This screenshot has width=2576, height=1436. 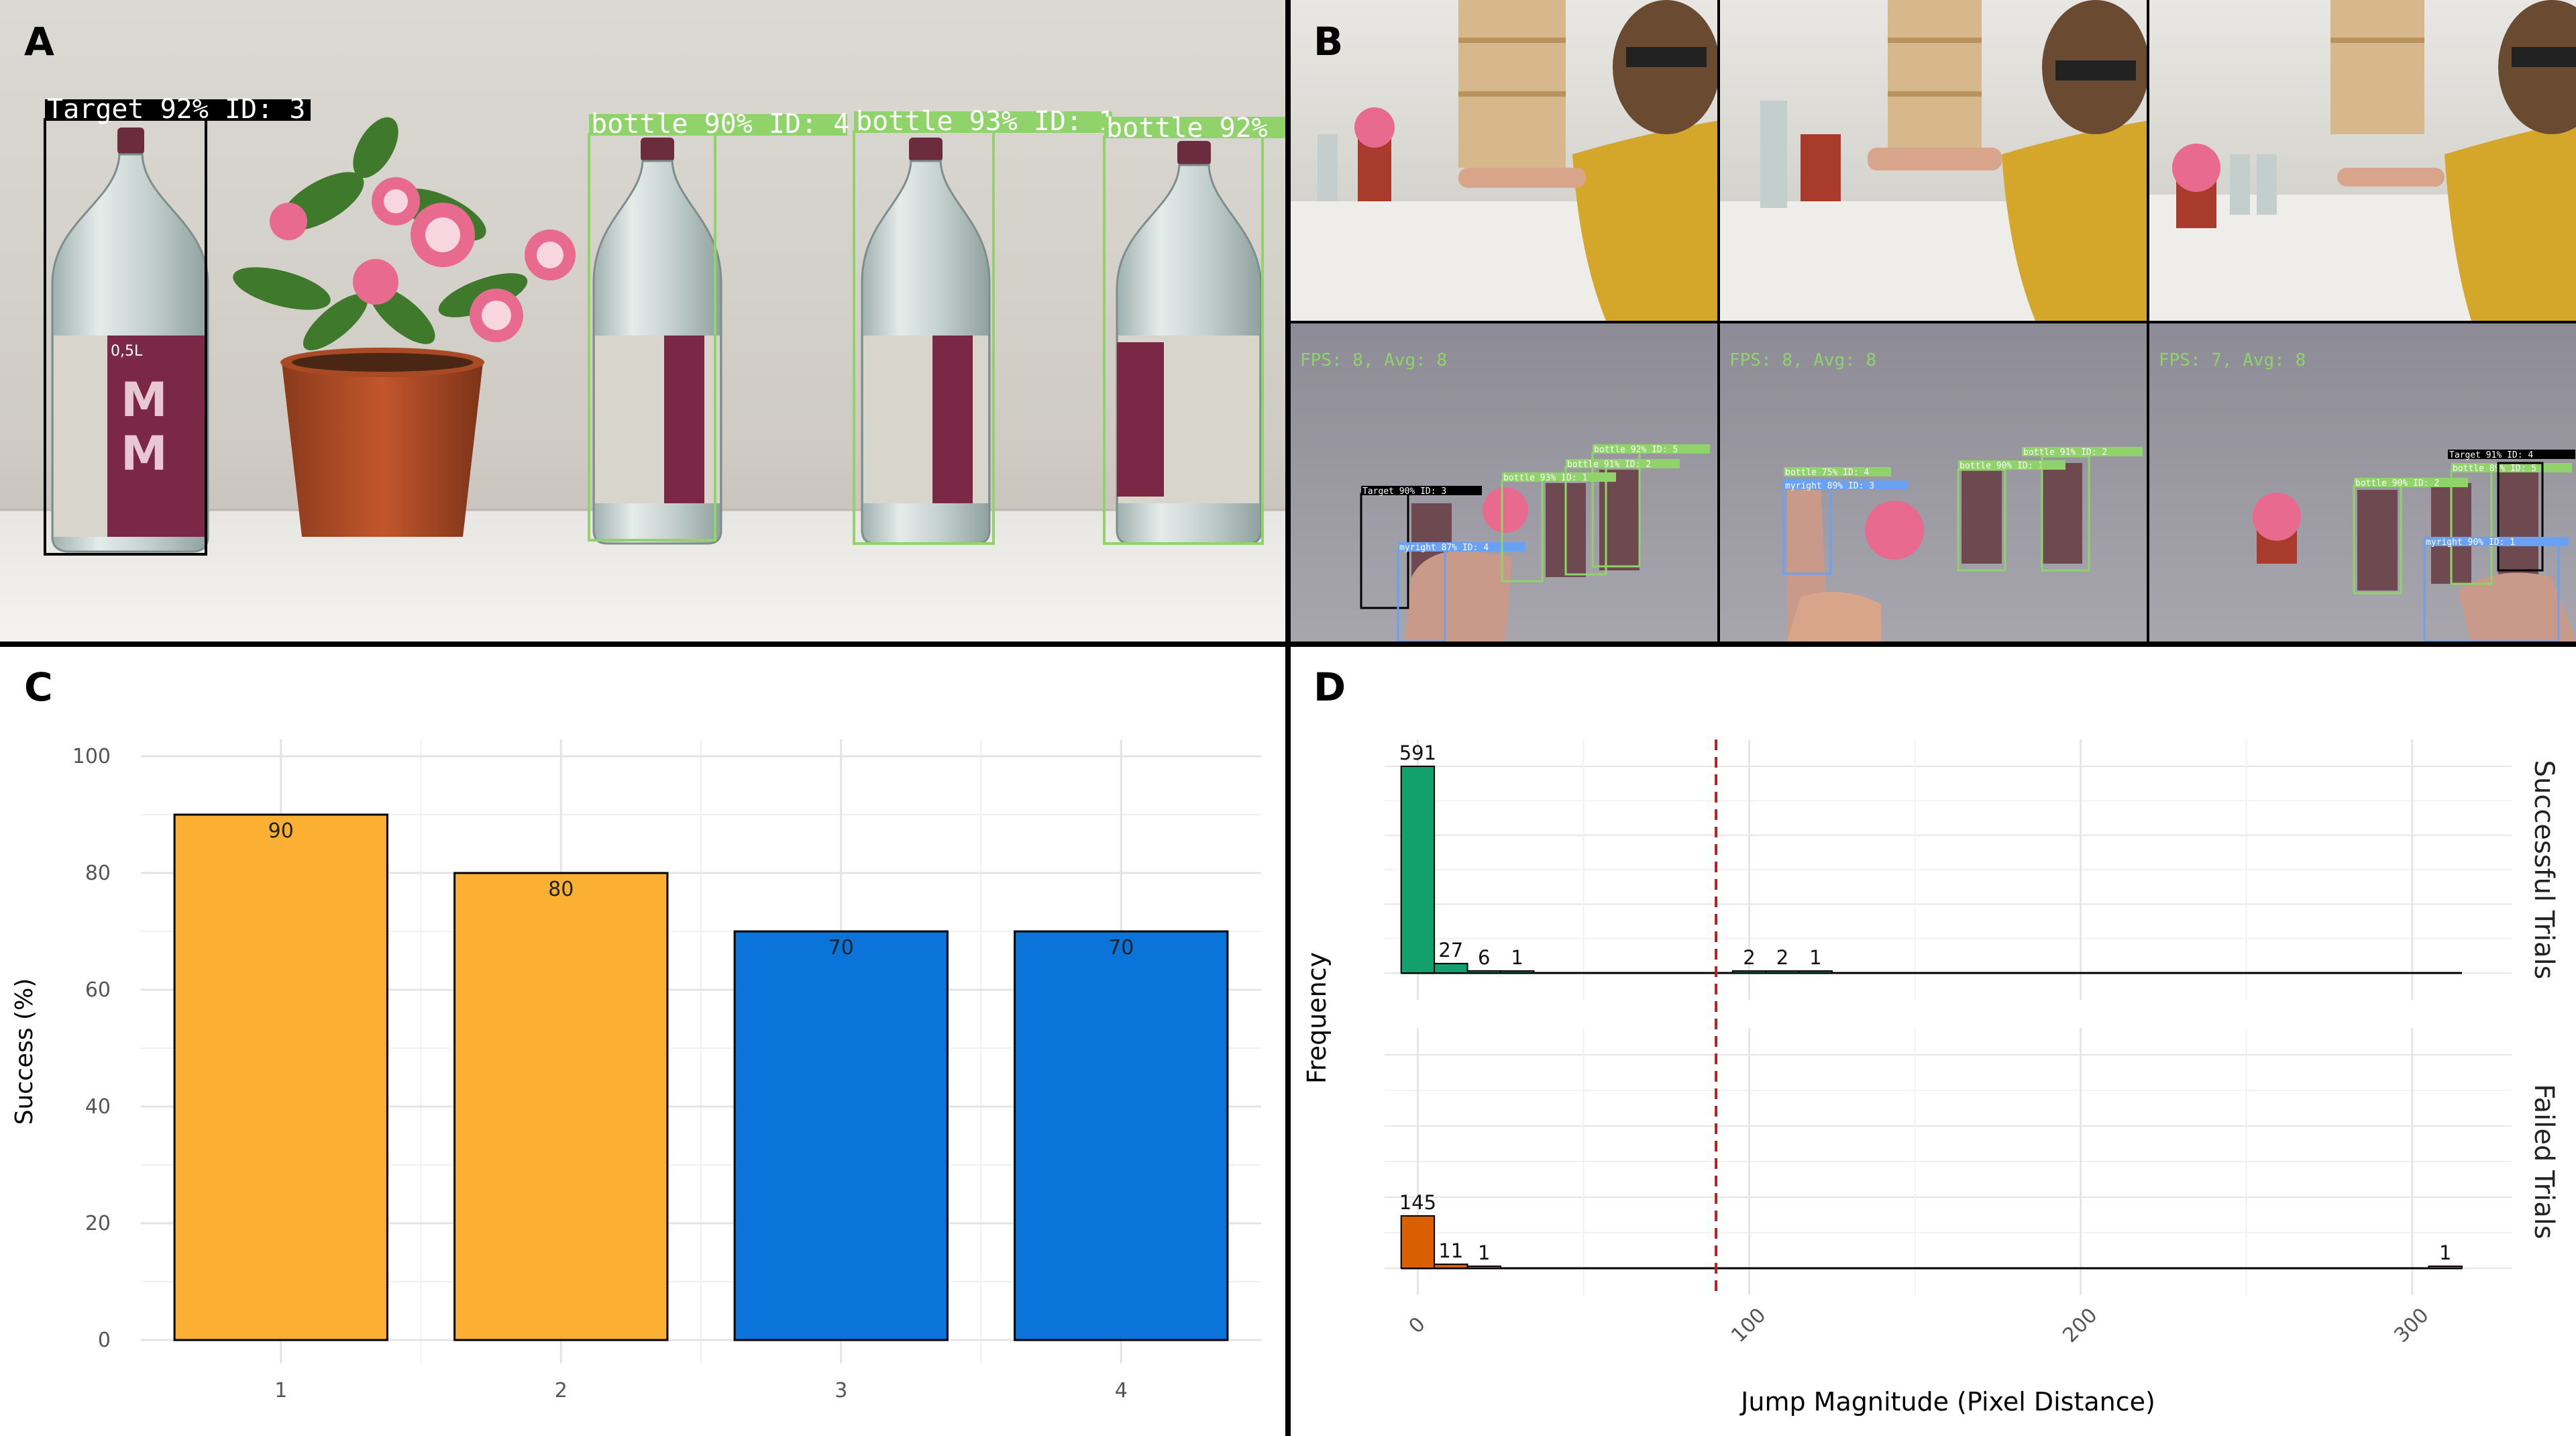 I want to click on b1-label-target: Target 90% ID: 3, so click(x=1404, y=491).